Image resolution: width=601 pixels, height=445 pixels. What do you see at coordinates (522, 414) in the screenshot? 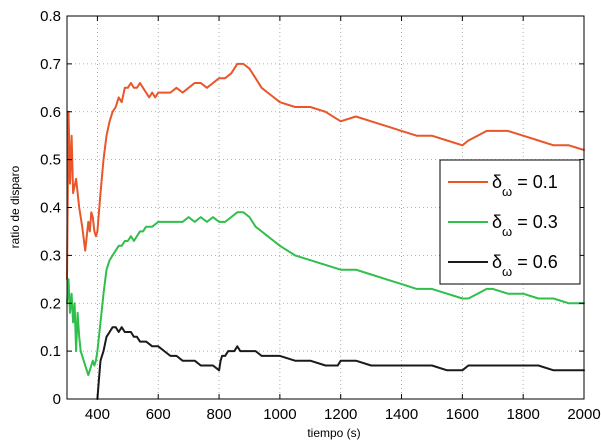
I see `x-tick-label-1800: 1800` at bounding box center [522, 414].